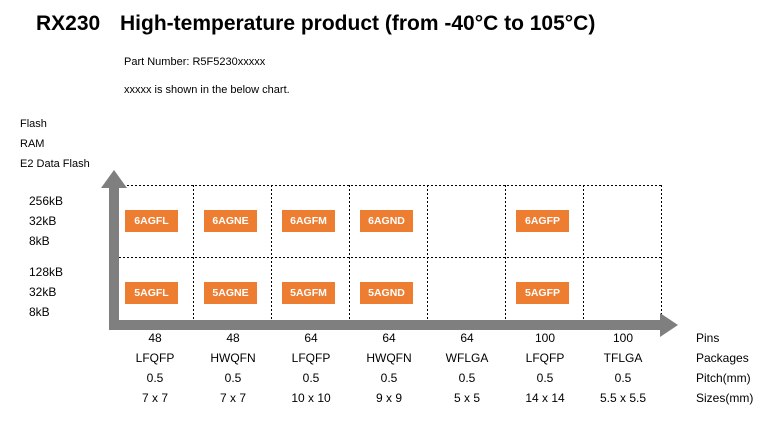 Image resolution: width=775 pixels, height=421 pixels. What do you see at coordinates (623, 398) in the screenshot?
I see `col-7-size: 5.5 x 5.5` at bounding box center [623, 398].